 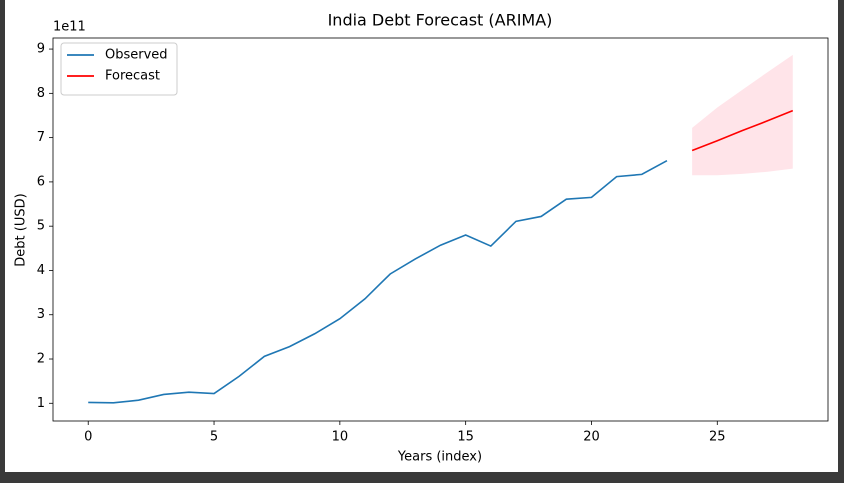 What do you see at coordinates (591, 437) in the screenshot?
I see `x-tick-label: 20` at bounding box center [591, 437].